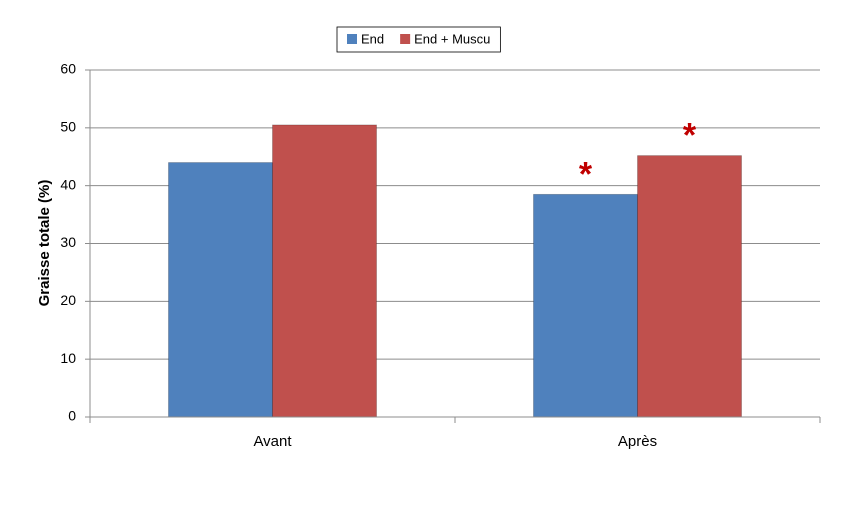  I want to click on legend-label: End, so click(372, 38).